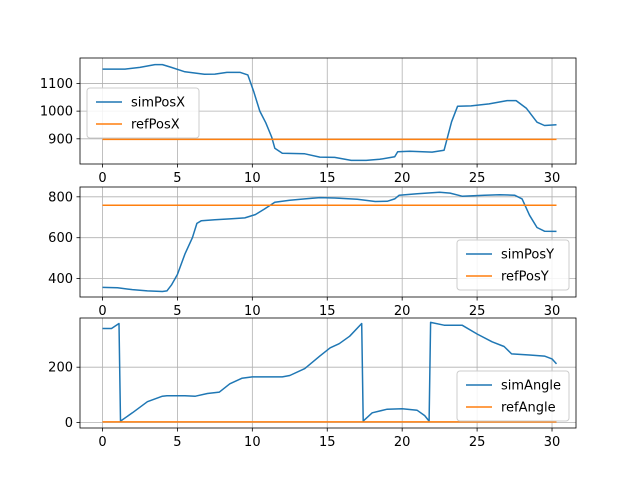 Image resolution: width=640 pixels, height=480 pixels. Describe the element at coordinates (60, 139) in the screenshot. I see `y-tick-label: 900` at that location.